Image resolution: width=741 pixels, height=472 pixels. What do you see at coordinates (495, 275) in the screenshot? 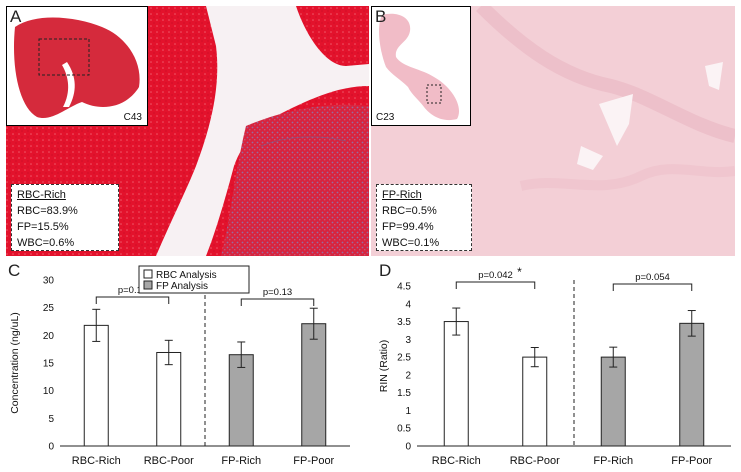
I see `p-value-label: p=0.042` at bounding box center [495, 275].